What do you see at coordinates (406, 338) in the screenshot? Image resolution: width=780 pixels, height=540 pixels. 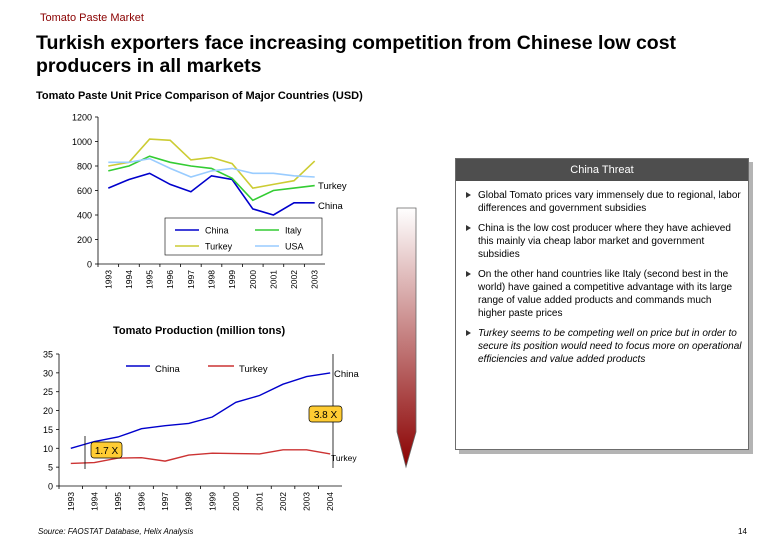 I see `threat-arrow` at bounding box center [406, 338].